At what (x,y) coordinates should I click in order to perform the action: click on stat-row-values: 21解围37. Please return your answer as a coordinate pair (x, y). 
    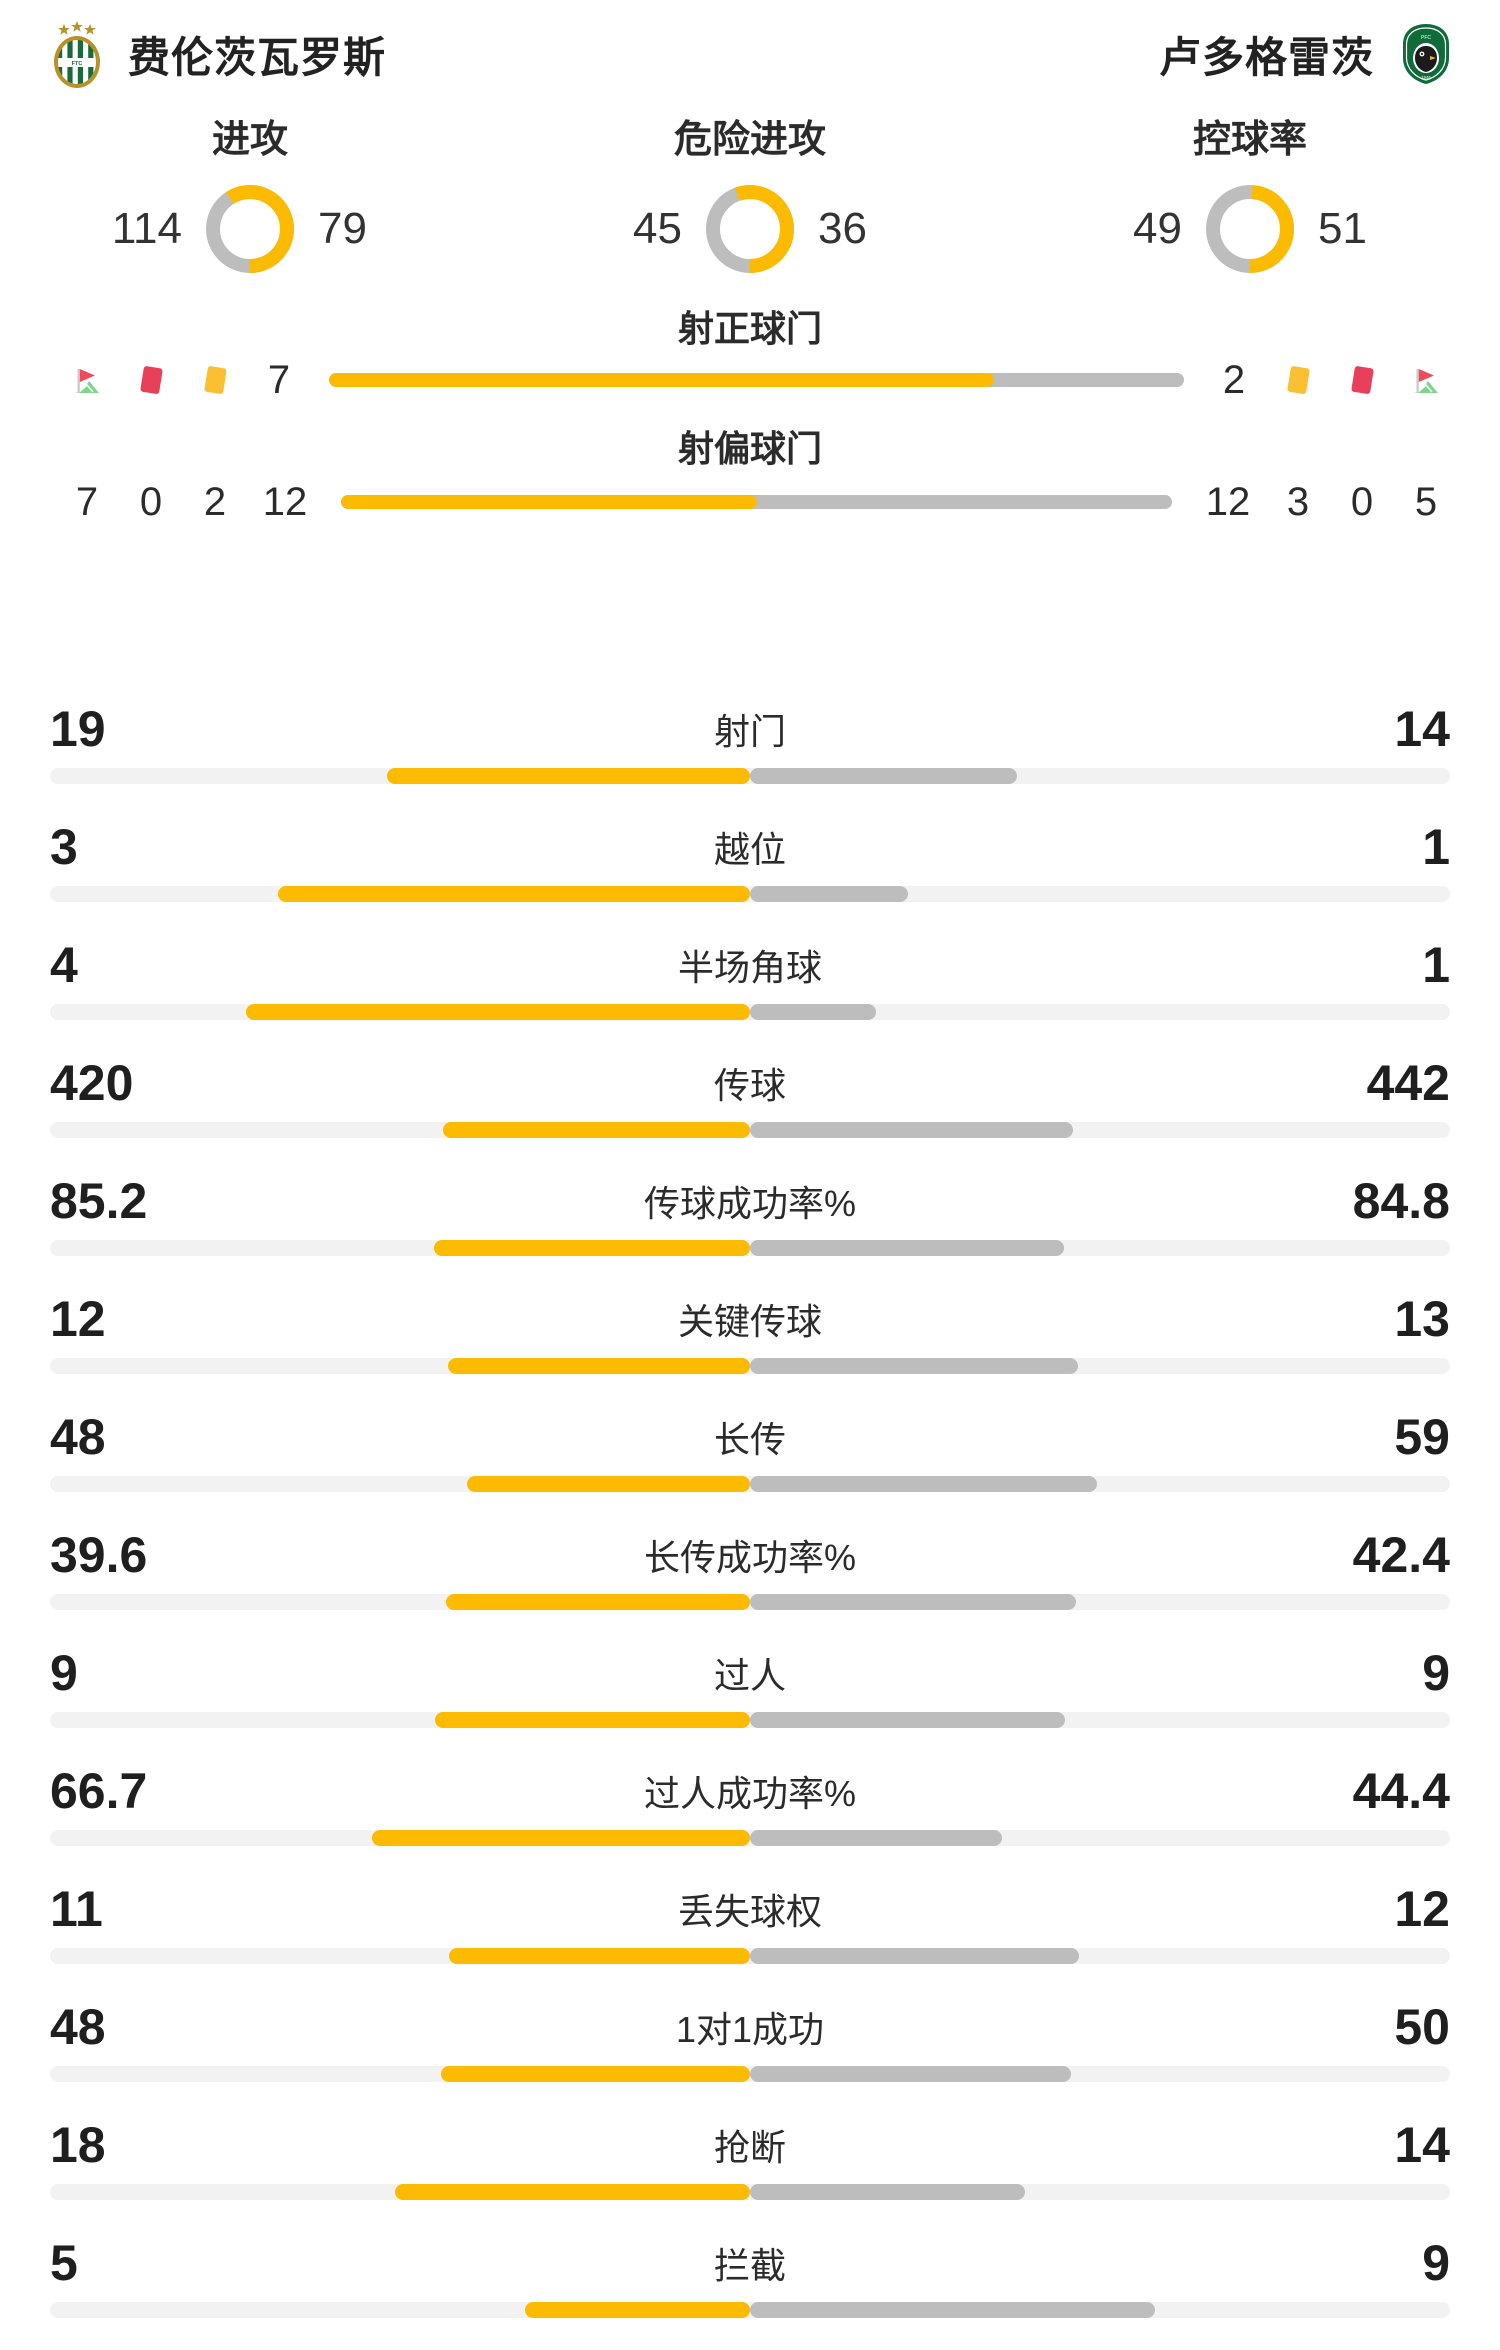
    Looking at the image, I should click on (750, 2346).